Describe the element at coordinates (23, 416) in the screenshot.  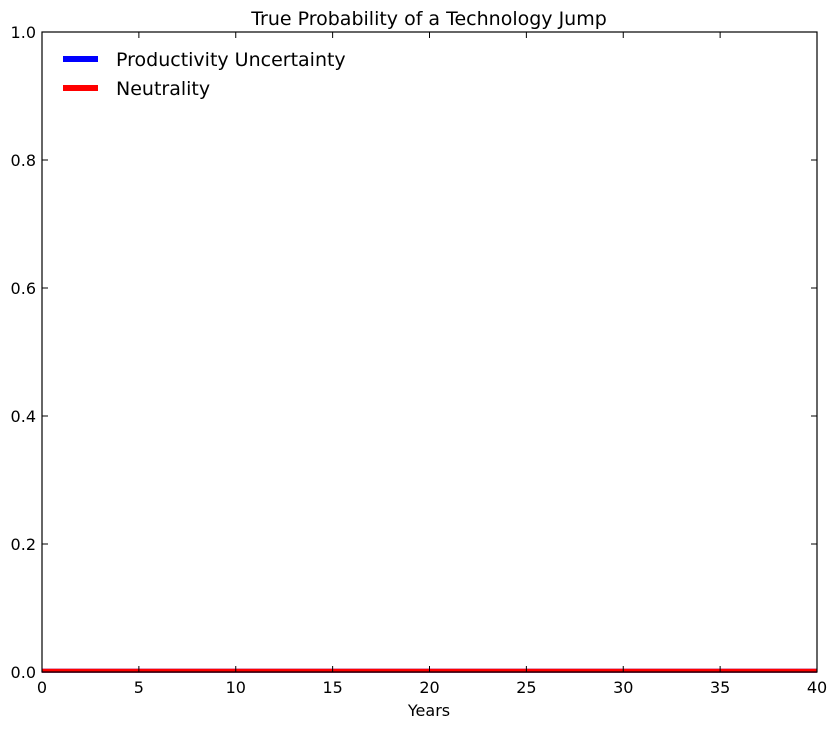
I see `y-tick-label: 0.4` at that location.